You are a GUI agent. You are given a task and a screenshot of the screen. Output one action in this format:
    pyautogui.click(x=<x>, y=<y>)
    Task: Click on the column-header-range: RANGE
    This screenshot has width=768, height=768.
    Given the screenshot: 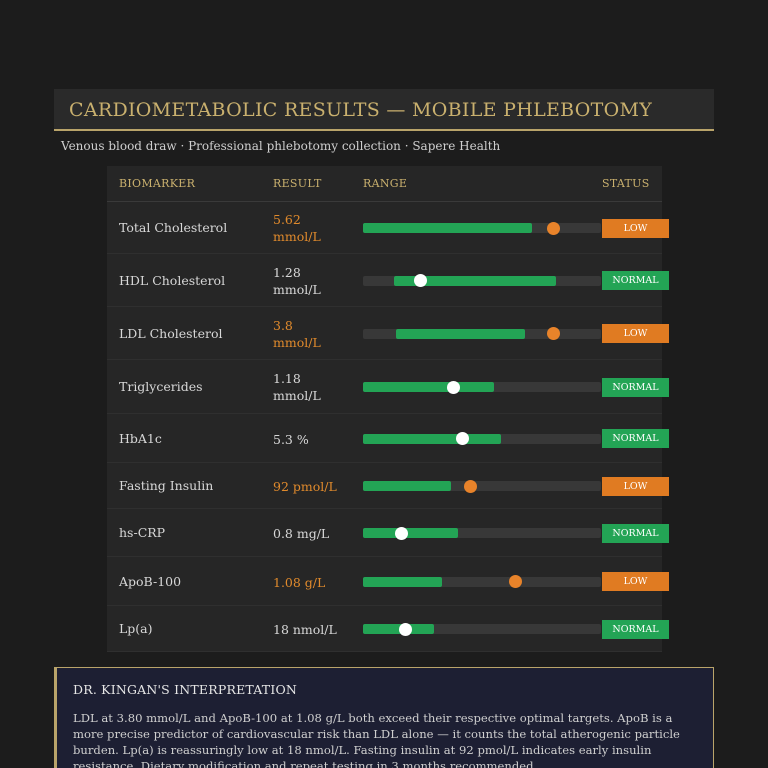 What is the action you would take?
    pyautogui.click(x=385, y=183)
    